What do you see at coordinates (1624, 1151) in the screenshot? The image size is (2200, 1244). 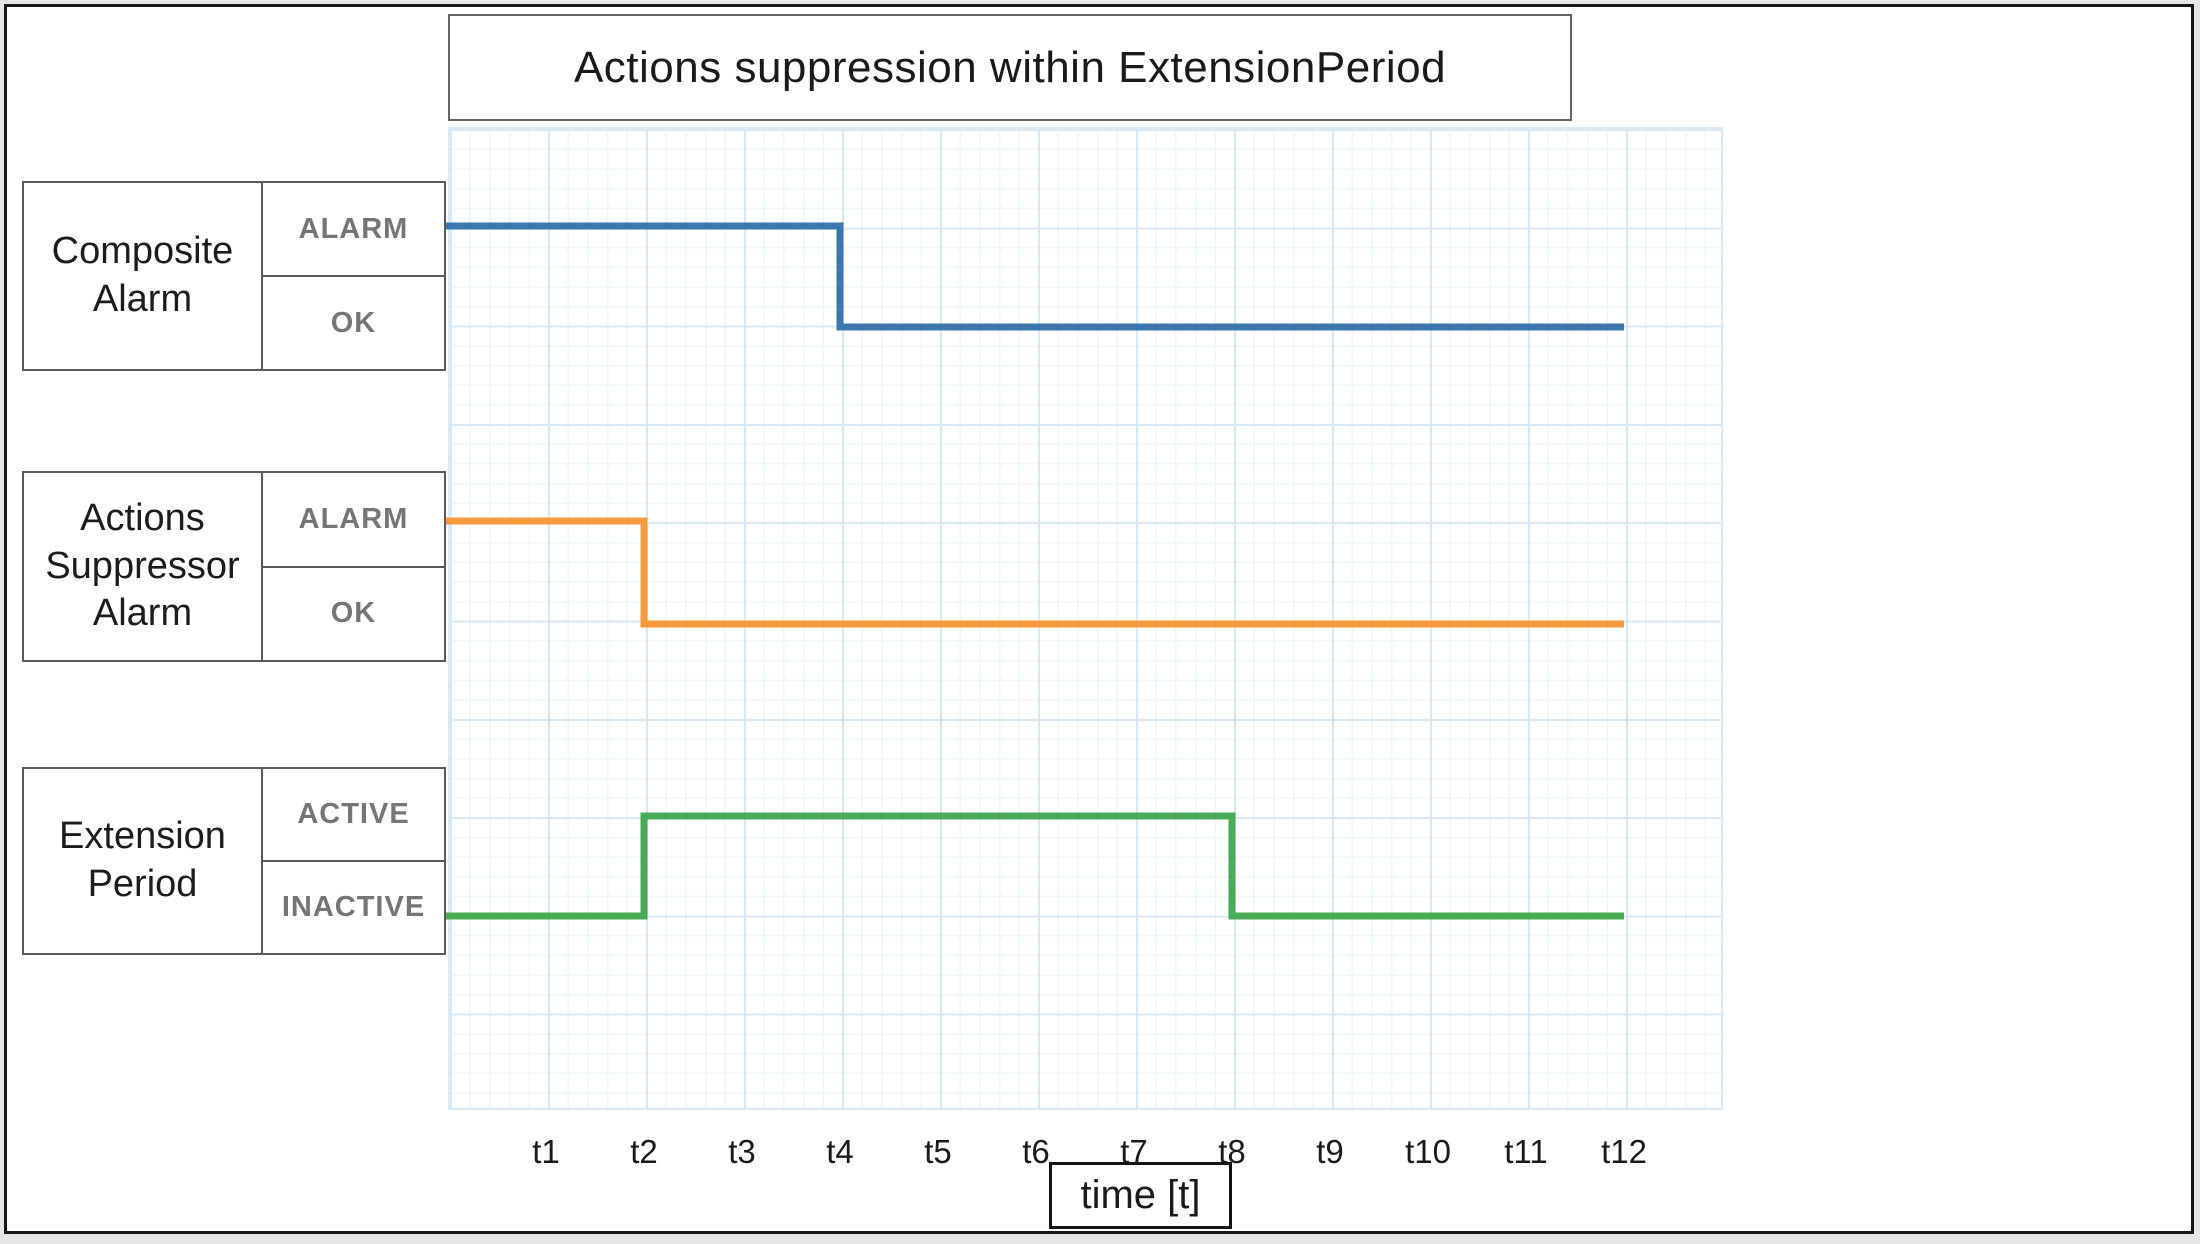 I see `axis-tick-label-t12: t12` at bounding box center [1624, 1151].